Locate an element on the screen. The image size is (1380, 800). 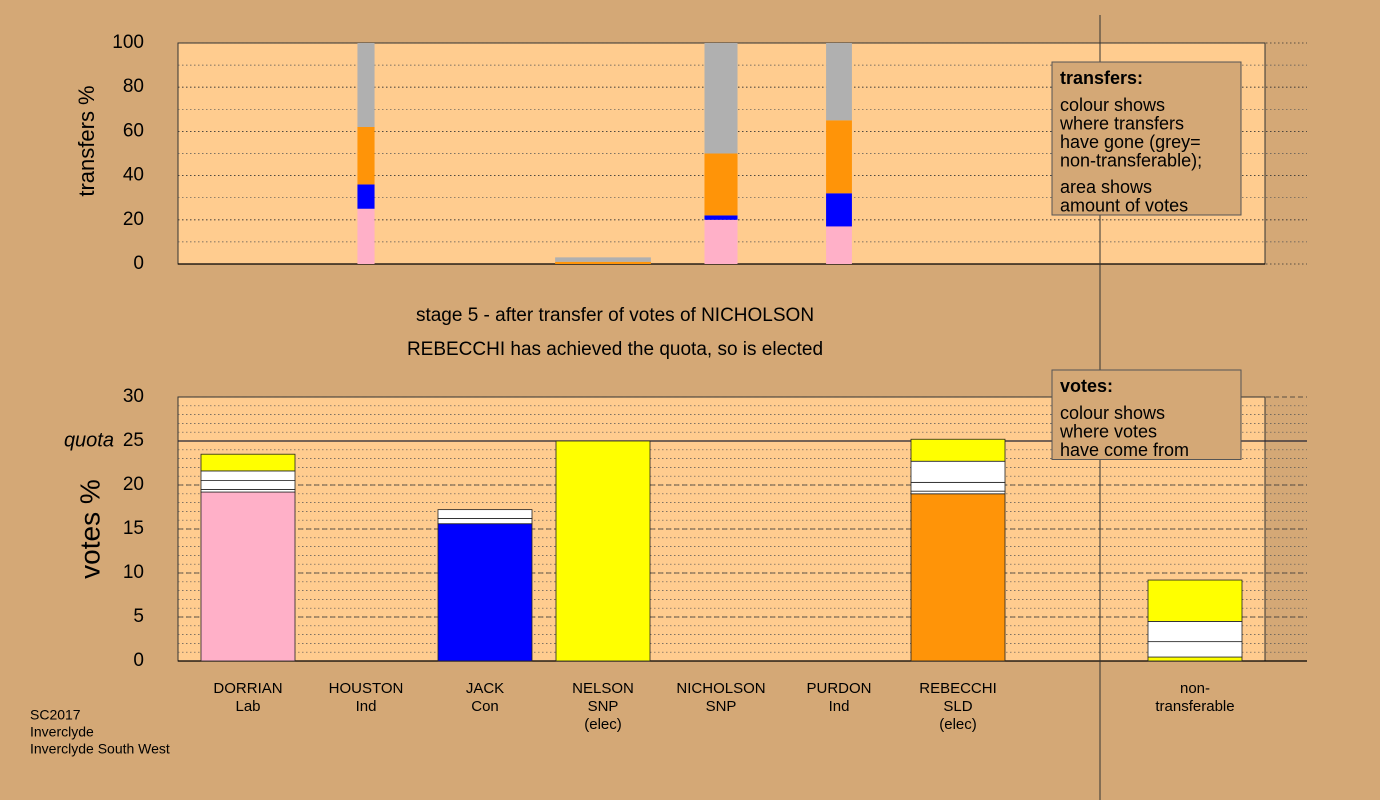
x-tick-label: Con is located at coordinates (485, 706).